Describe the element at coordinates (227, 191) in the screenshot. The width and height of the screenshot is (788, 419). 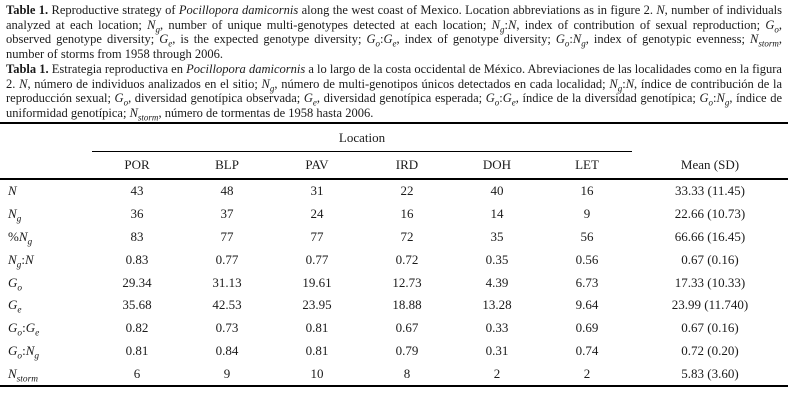
I see `value-cell: 48` at that location.